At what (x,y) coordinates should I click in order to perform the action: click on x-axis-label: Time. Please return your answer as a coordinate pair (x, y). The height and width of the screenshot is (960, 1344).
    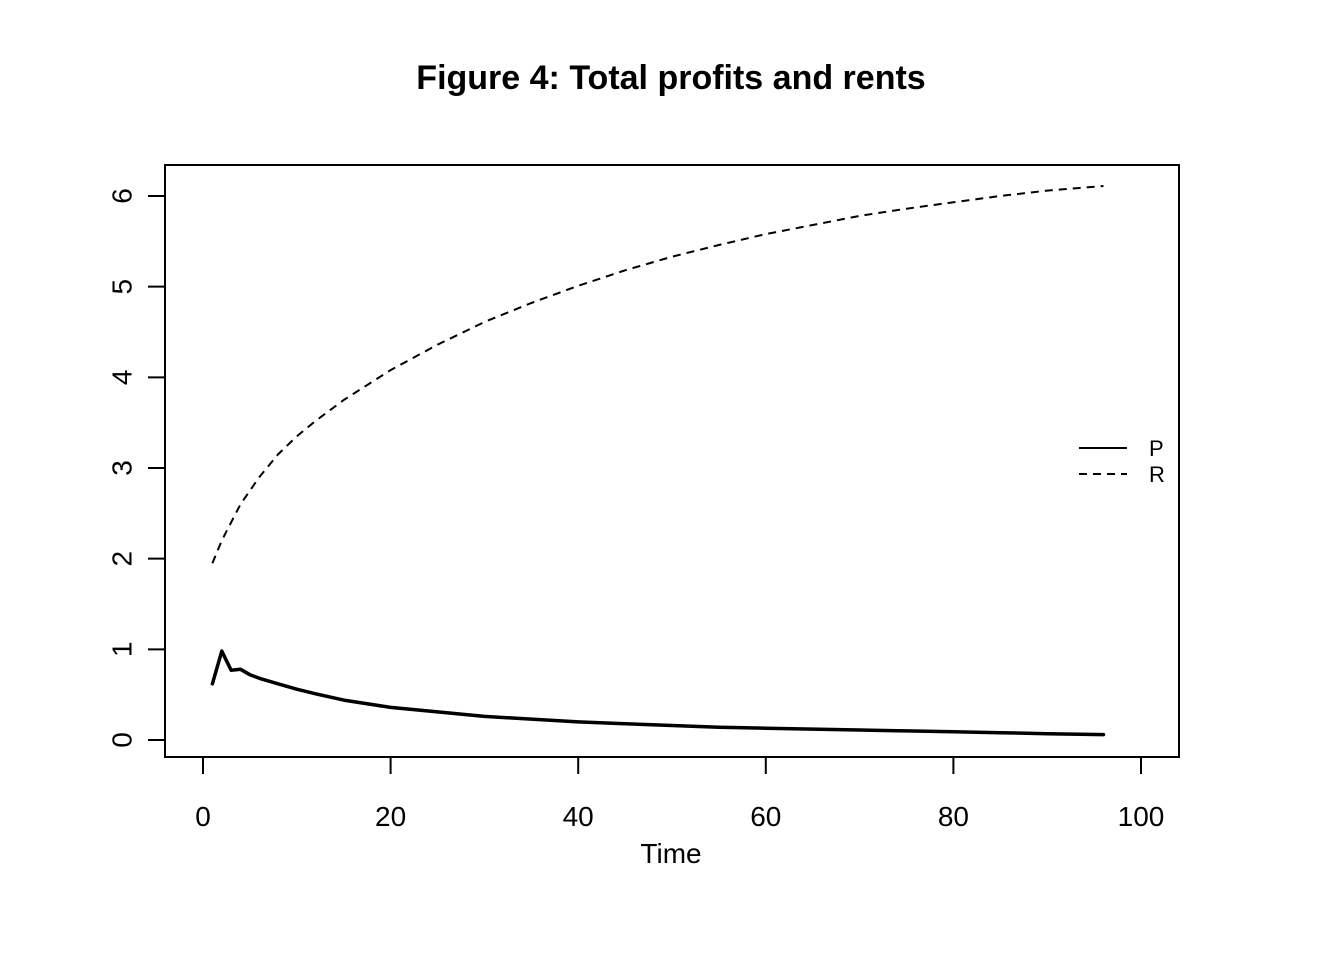
    Looking at the image, I should click on (670, 853).